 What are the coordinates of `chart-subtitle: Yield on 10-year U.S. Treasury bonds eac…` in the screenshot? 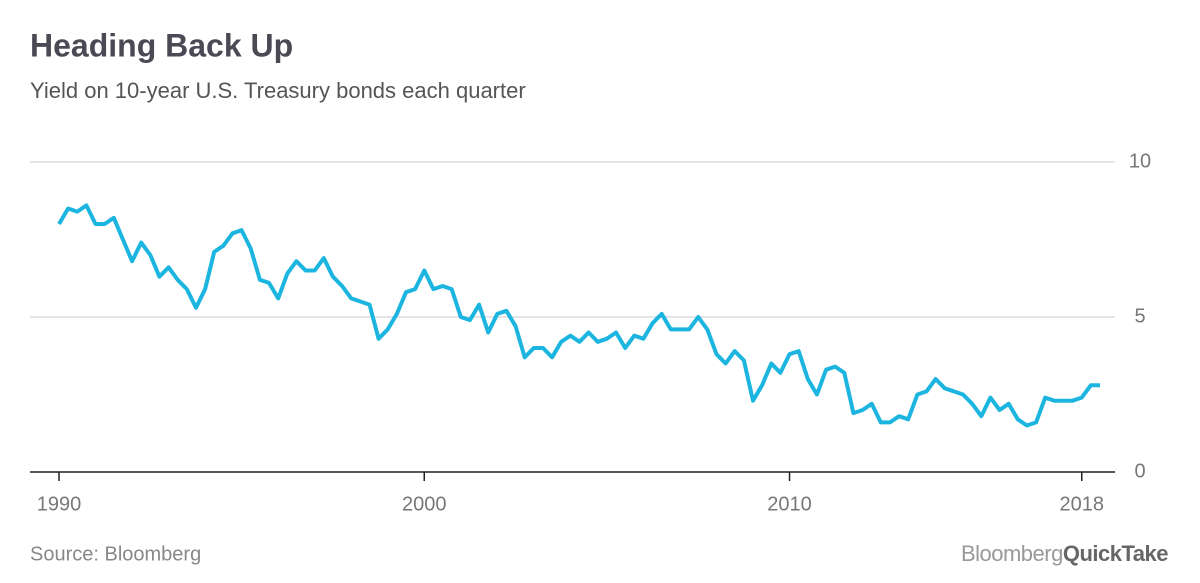 It's located at (278, 90).